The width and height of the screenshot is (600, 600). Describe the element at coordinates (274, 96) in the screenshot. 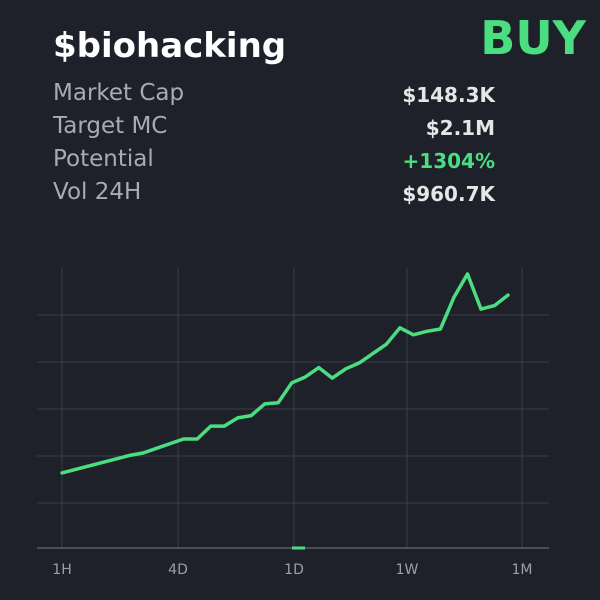

I see `stat-row-market-cap: Market Cap $148.3K` at that location.